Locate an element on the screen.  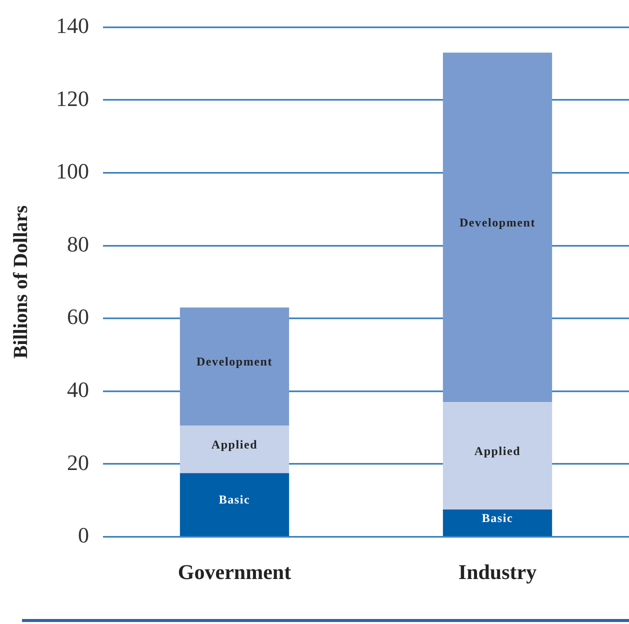
y-tick-label: 120 is located at coordinates (72, 98).